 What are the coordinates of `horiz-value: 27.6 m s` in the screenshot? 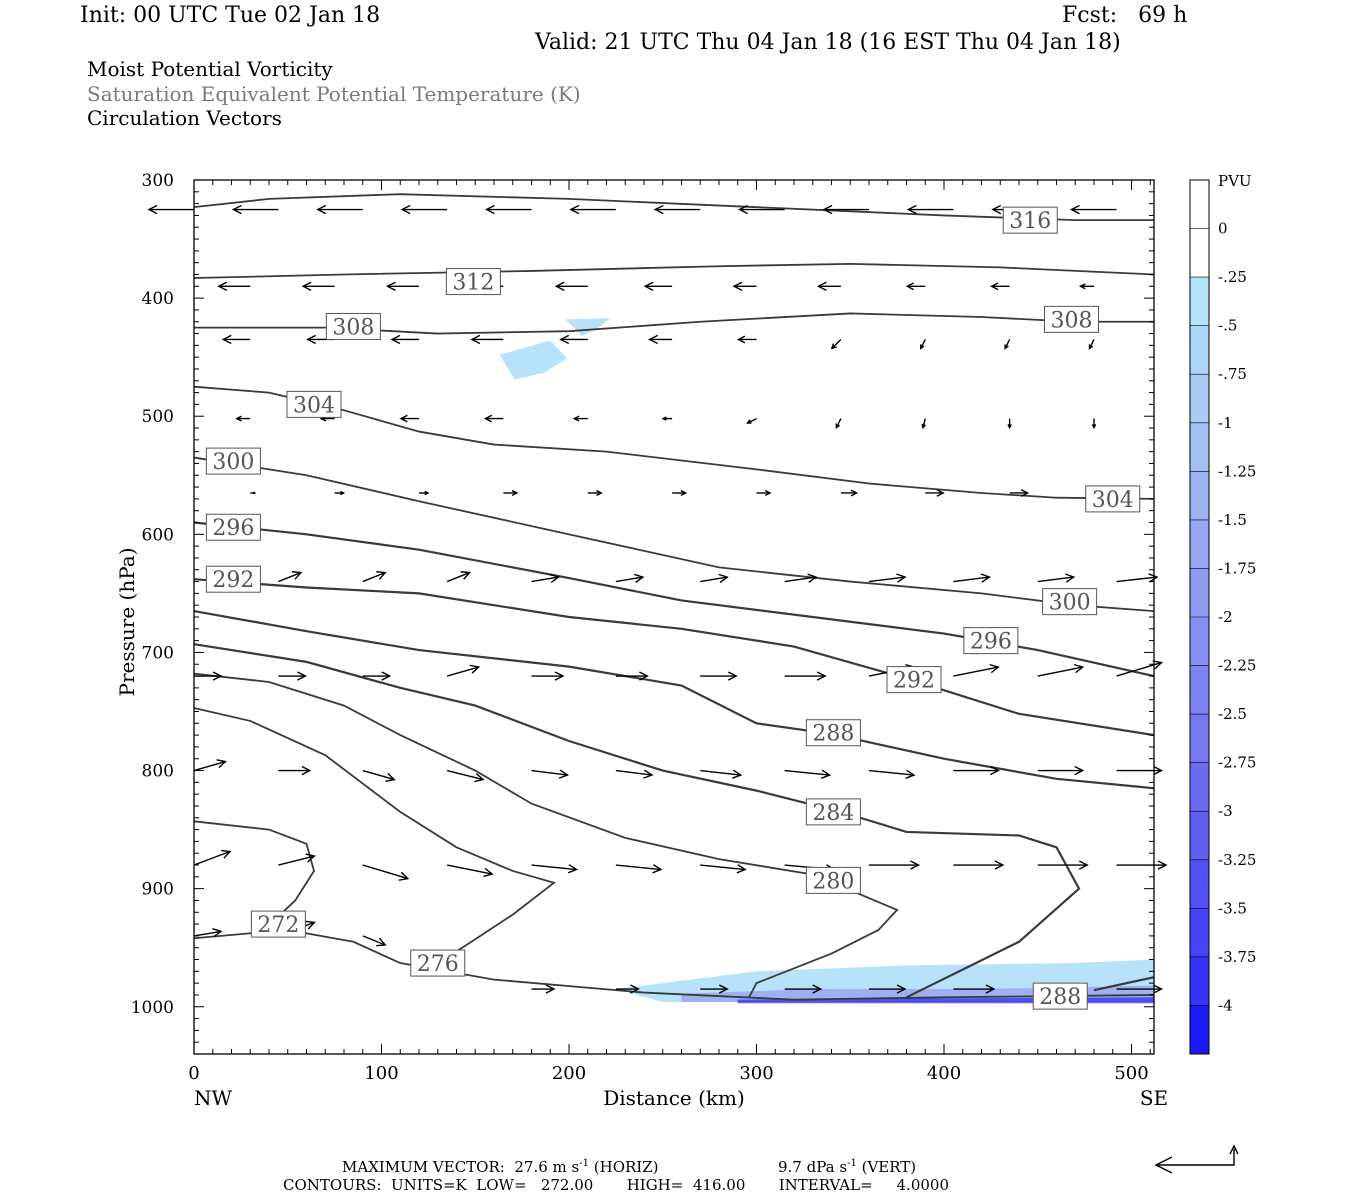 It's located at (547, 1167).